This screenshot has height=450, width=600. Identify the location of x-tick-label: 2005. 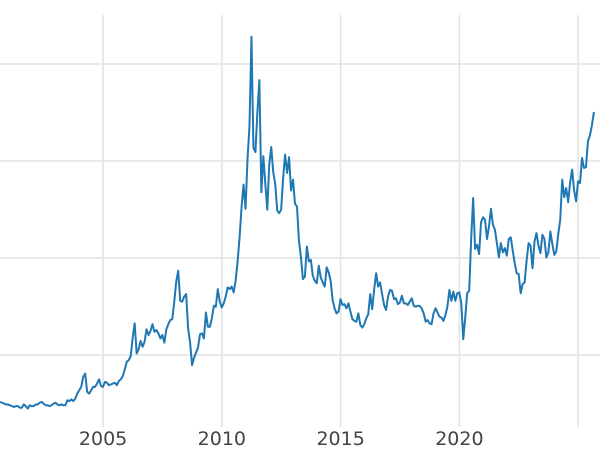
(103, 439).